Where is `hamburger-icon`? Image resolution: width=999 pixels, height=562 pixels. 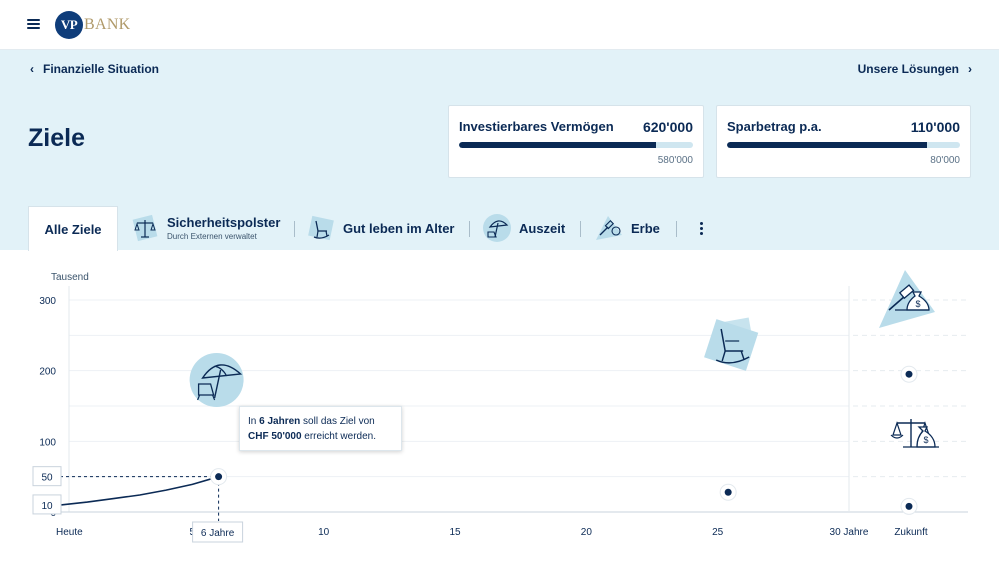
hamburger-icon is located at coordinates (33, 24).